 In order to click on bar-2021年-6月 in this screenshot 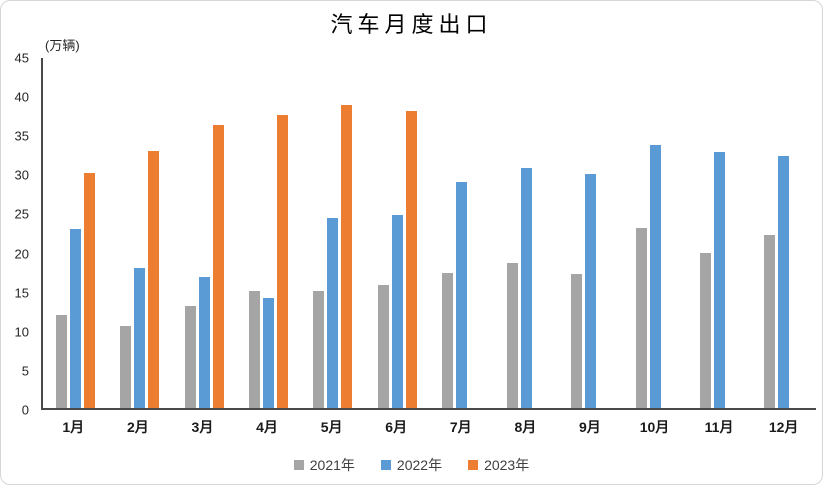, I will do `click(383, 346)`.